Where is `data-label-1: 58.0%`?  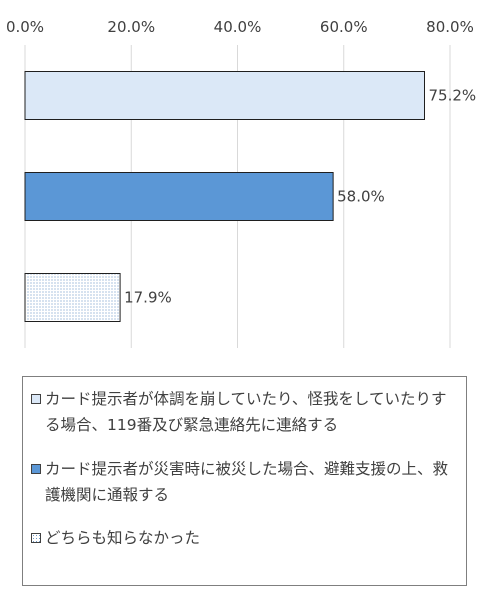 data-label-1: 58.0% is located at coordinates (361, 197).